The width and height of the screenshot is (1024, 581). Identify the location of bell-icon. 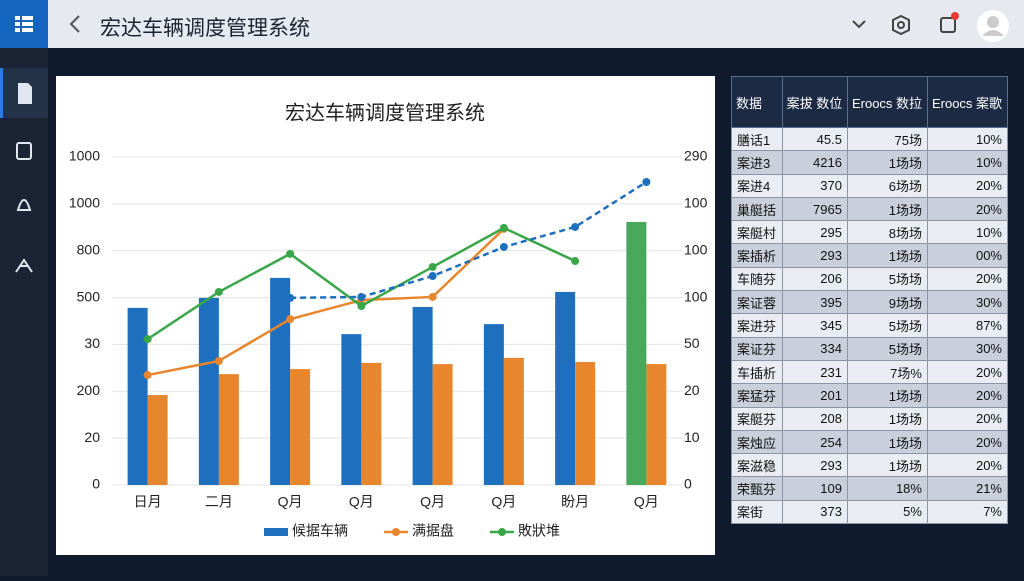
(24, 205).